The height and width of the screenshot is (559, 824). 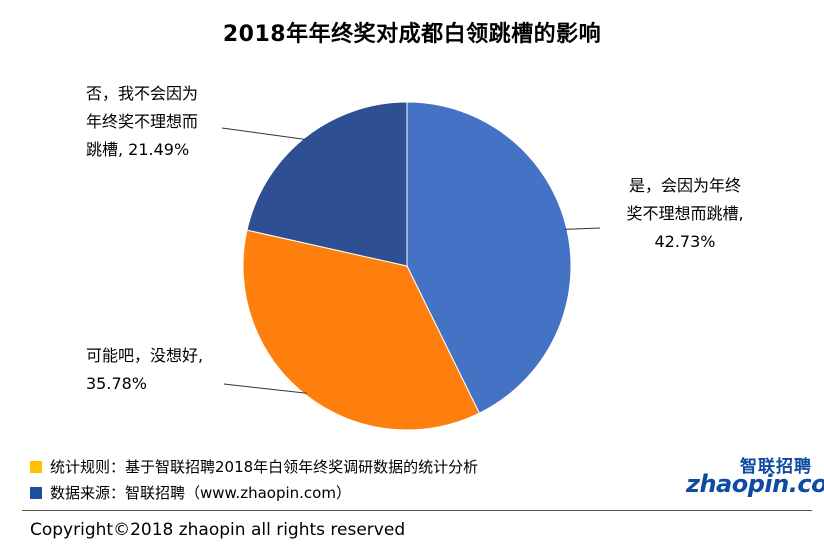 I want to click on slice-label-line: 奖不理想而跳槽,, so click(x=685, y=213).